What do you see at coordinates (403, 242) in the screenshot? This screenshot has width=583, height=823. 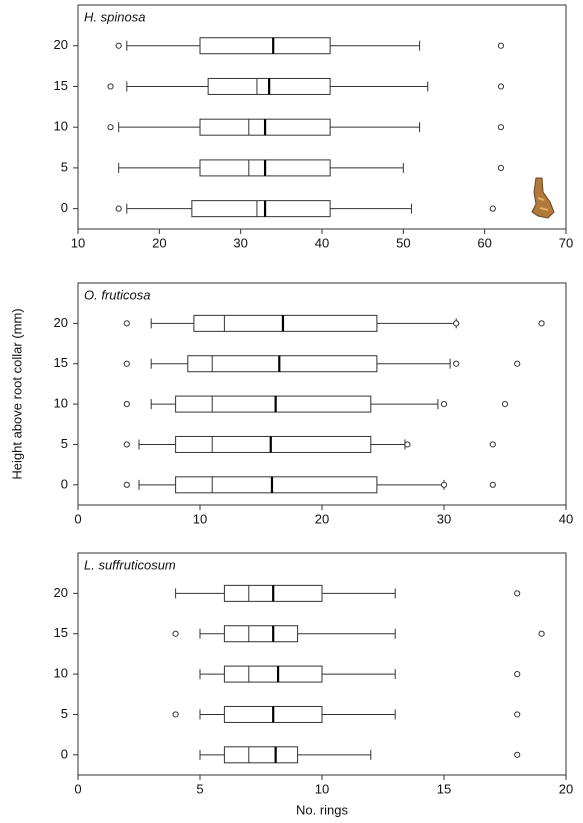 I see `x-tick-label: 50` at bounding box center [403, 242].